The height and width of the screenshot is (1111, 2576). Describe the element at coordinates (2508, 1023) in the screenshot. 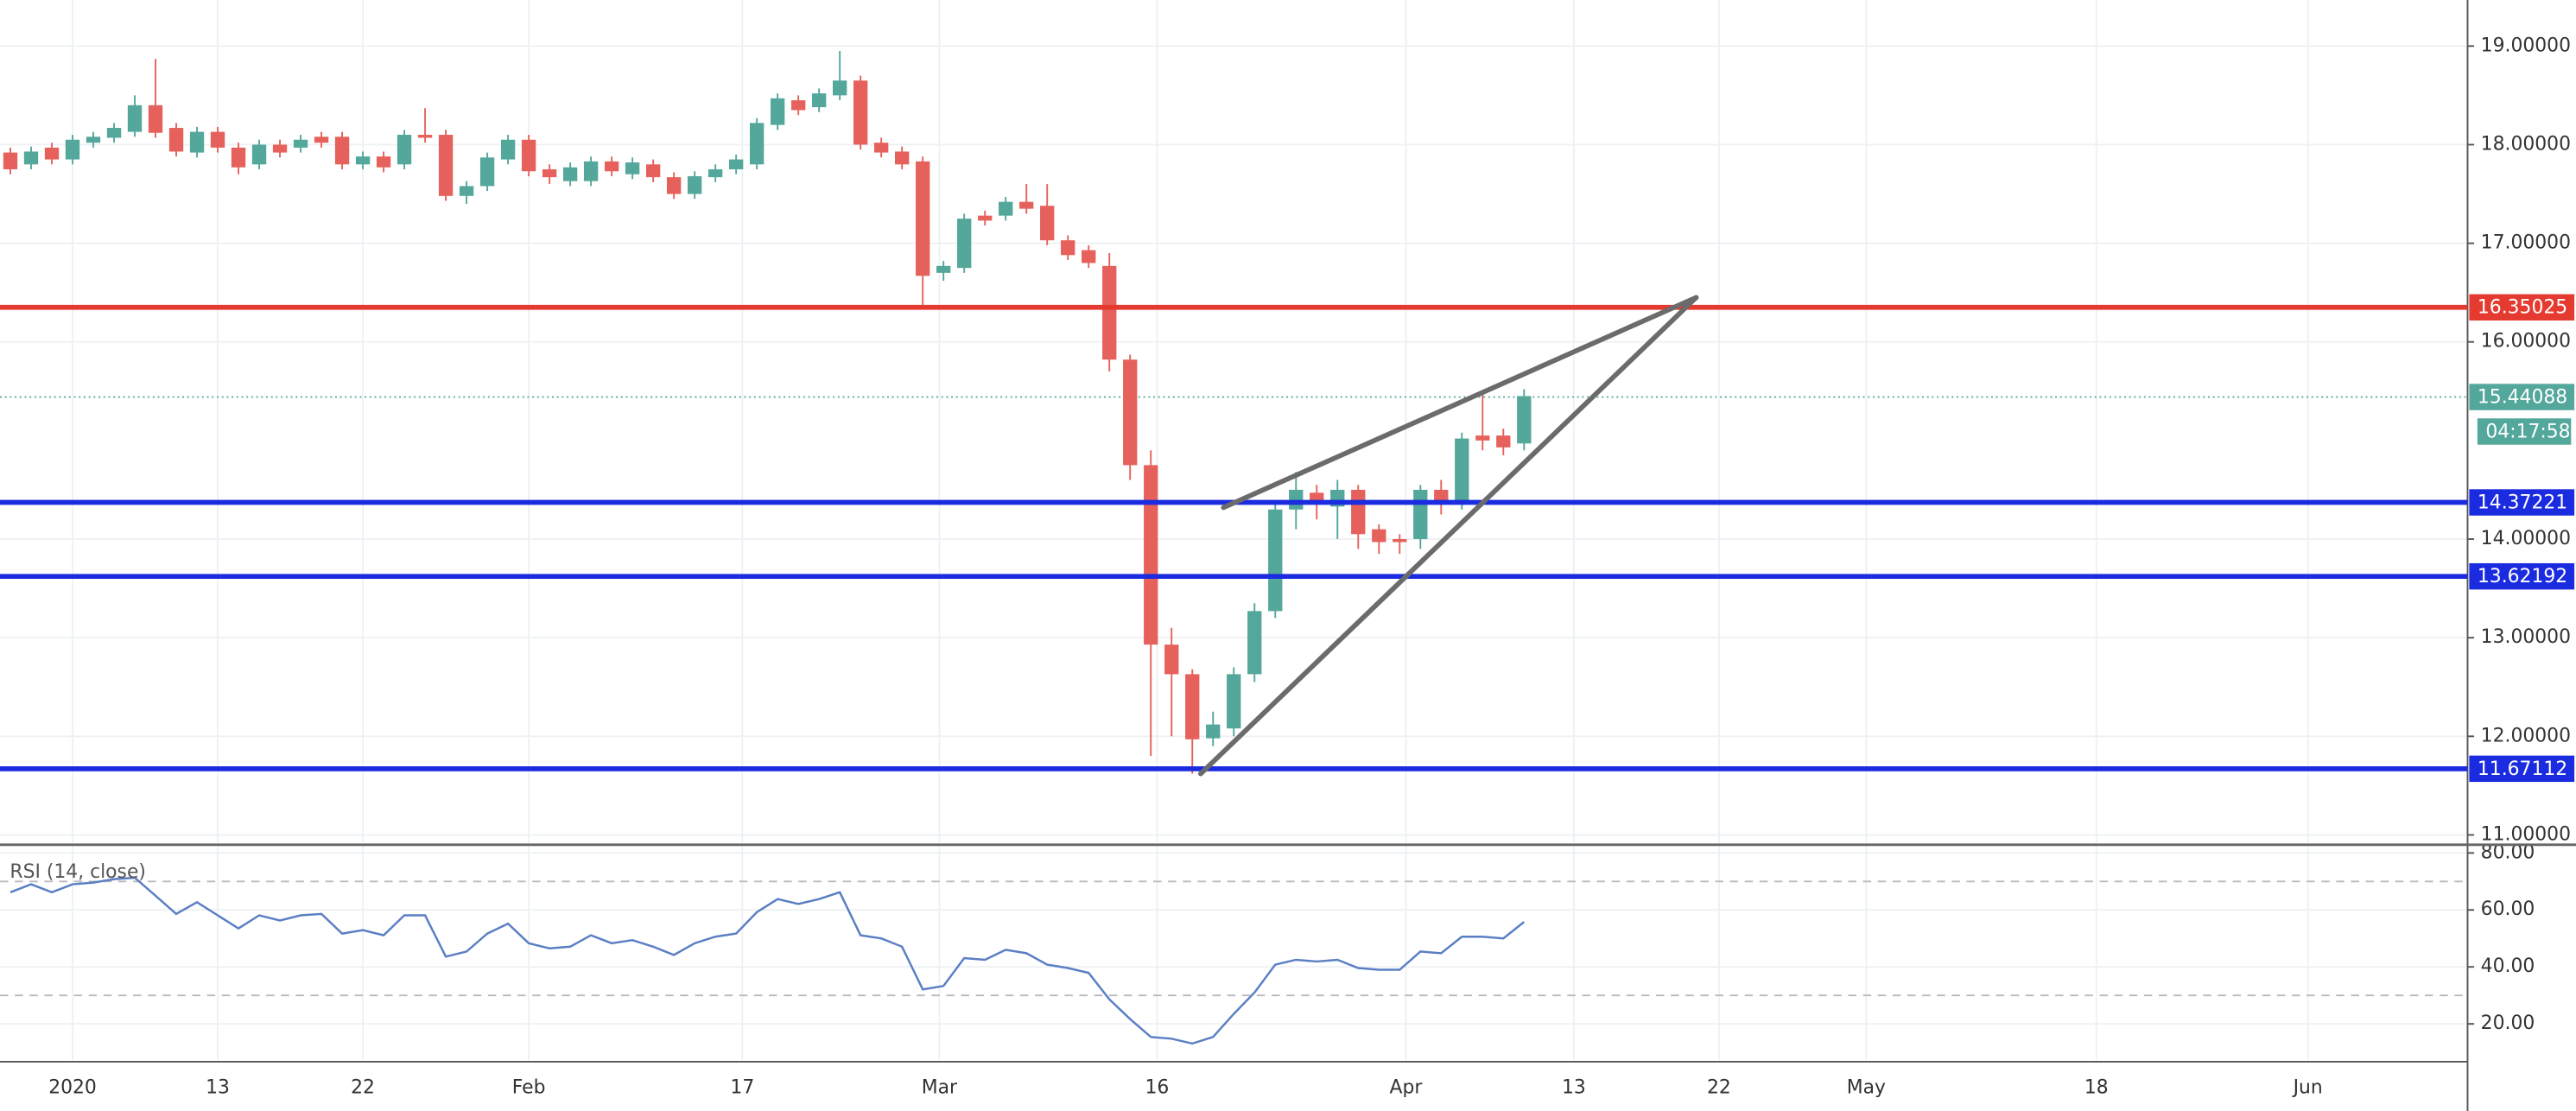

I see `rsi-tick-label: 20.00` at that location.